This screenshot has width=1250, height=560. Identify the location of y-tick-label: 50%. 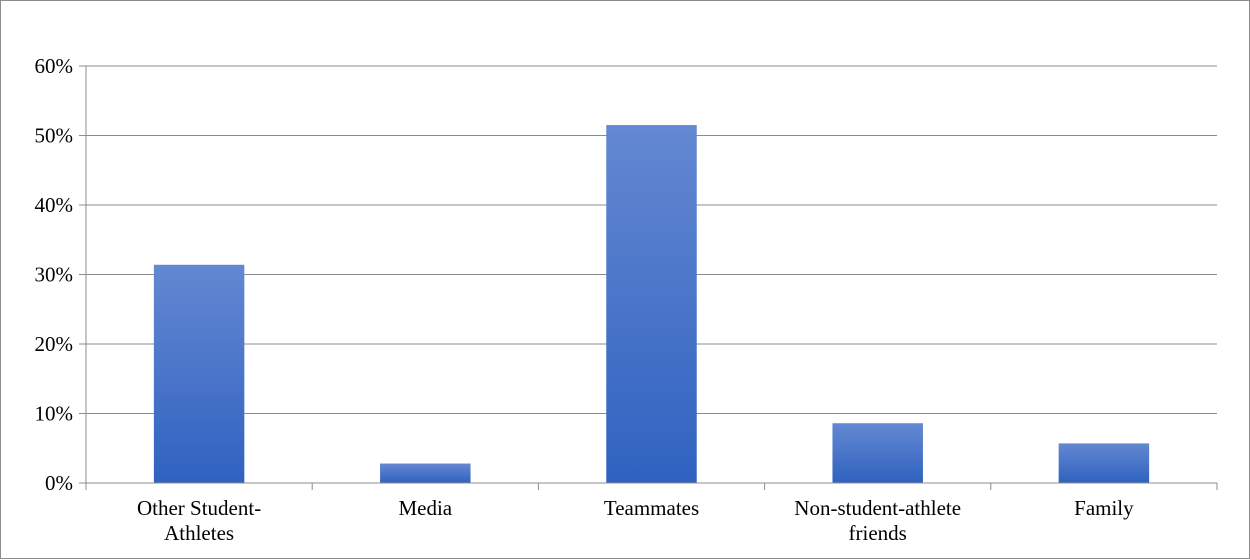
(54, 136).